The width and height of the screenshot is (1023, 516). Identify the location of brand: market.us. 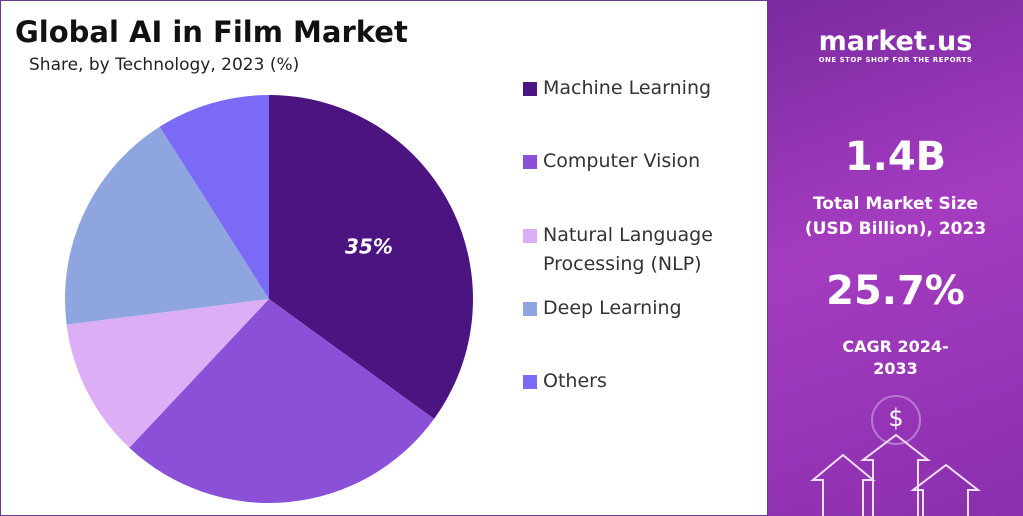
(895, 41).